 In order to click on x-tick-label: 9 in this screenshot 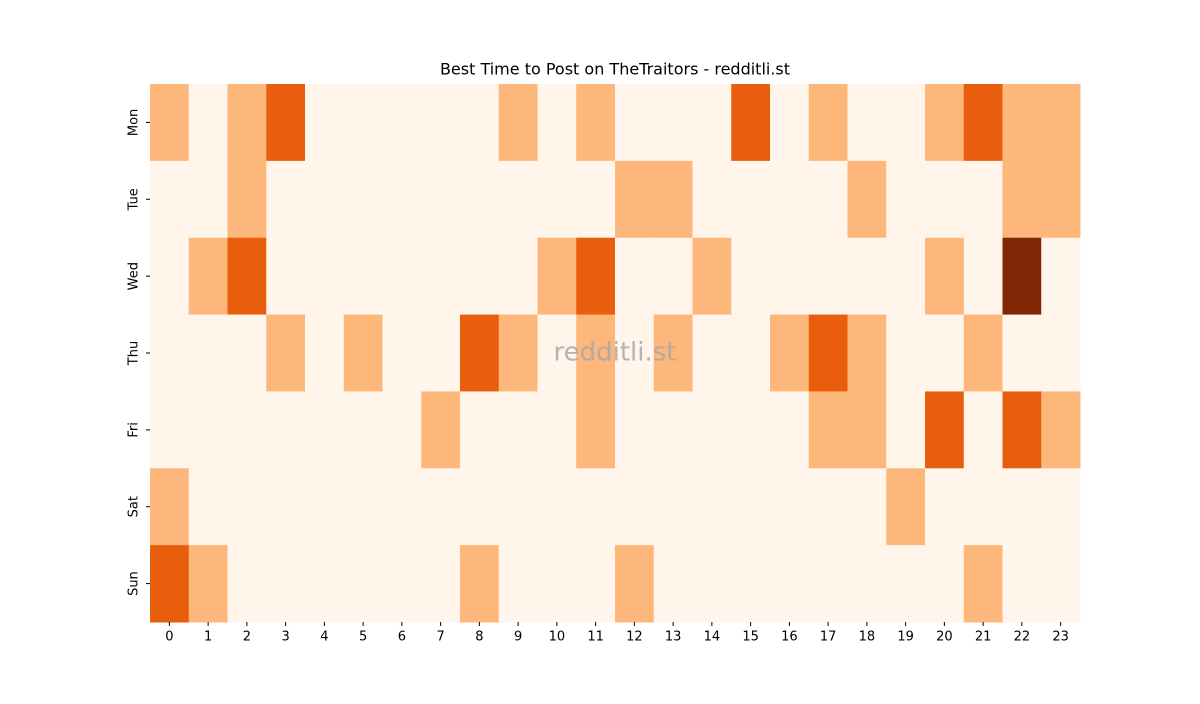, I will do `click(518, 637)`.